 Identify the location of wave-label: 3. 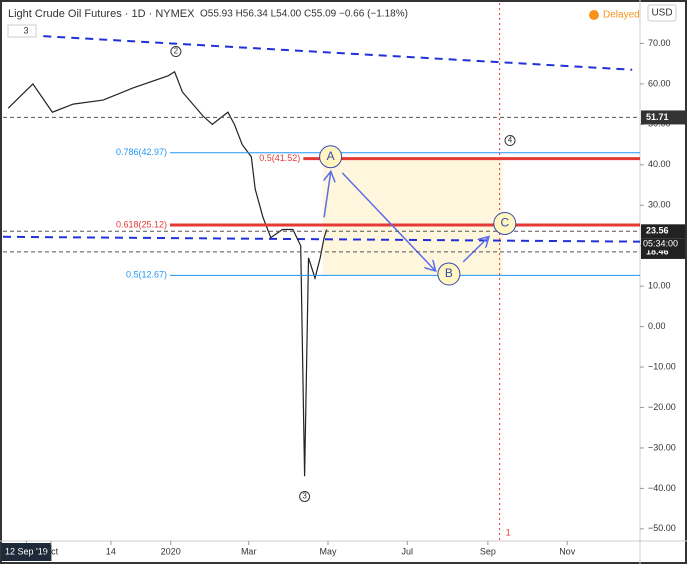
(304, 496).